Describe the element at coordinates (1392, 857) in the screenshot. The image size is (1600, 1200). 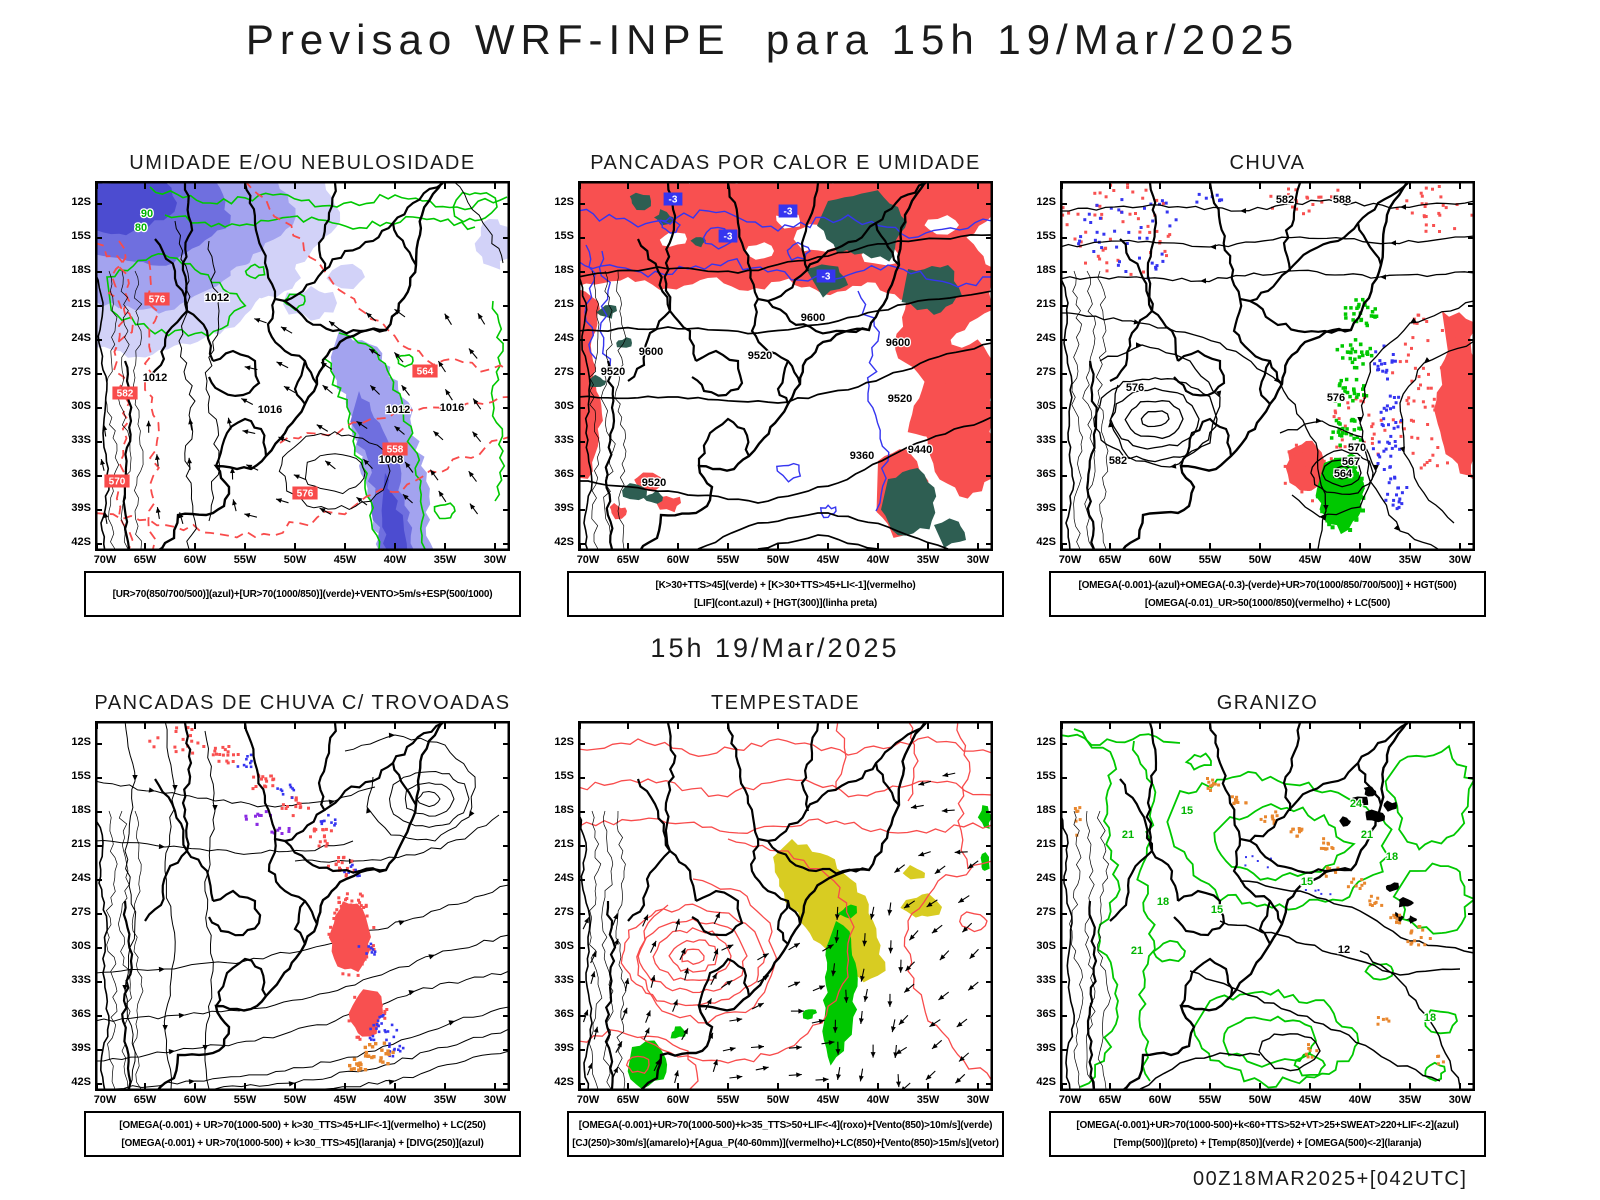
I see `contour-label: 18` at that location.